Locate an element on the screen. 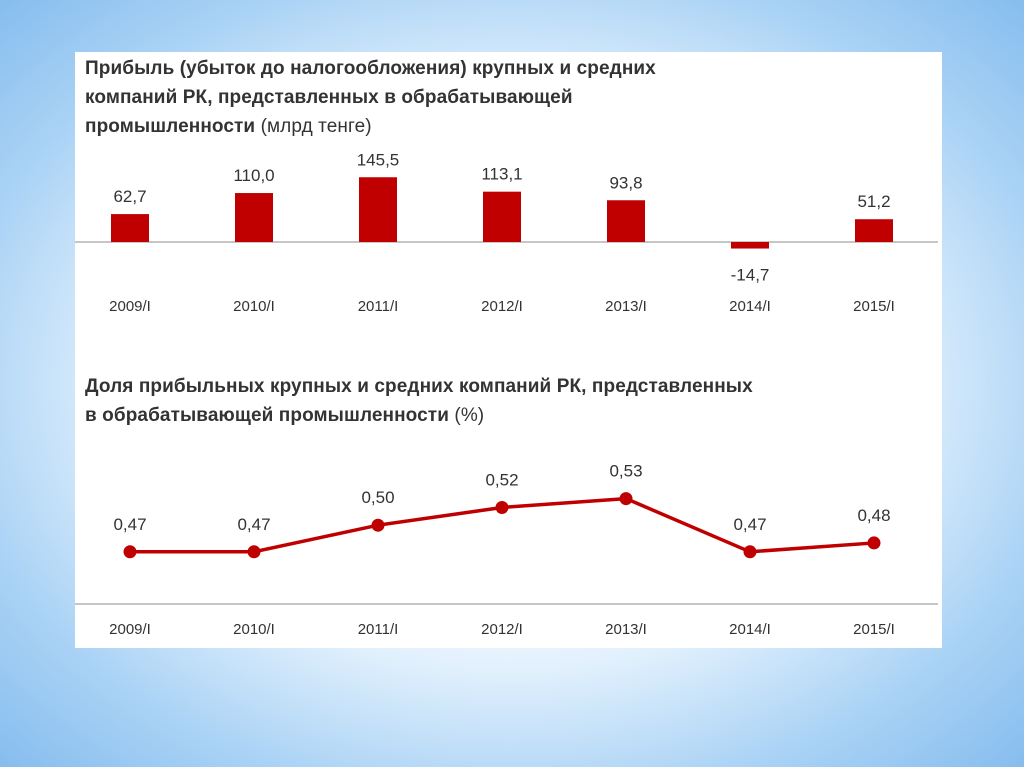 Image resolution: width=1024 pixels, height=767 pixels. line-chart-title-unit: (%) is located at coordinates (469, 415).